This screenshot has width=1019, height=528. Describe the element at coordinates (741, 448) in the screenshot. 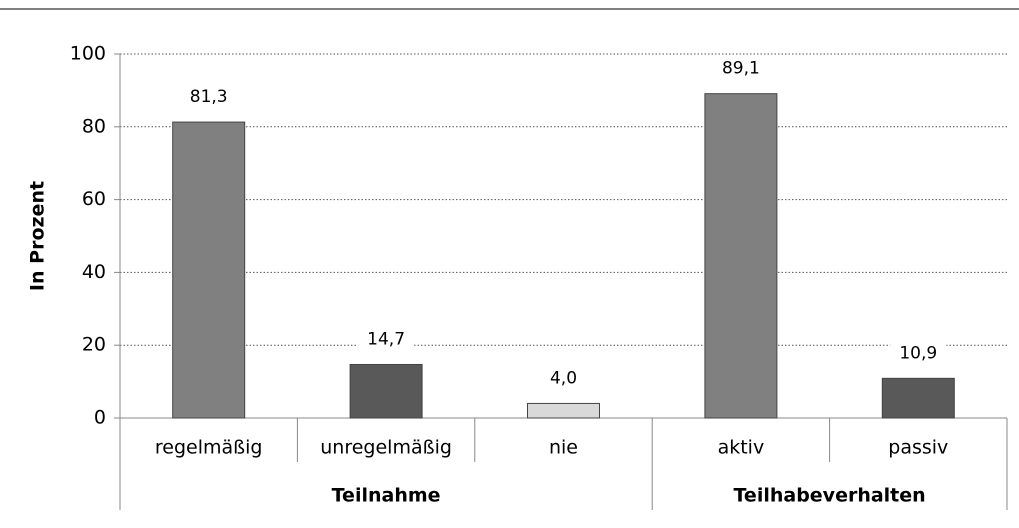

I see `x-tick-label: aktiv` at that location.